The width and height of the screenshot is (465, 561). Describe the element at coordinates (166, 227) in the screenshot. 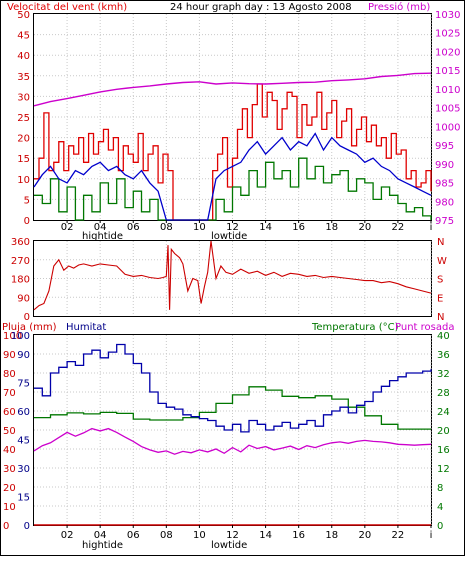

I see `wind-x-tick-label: 08` at that location.